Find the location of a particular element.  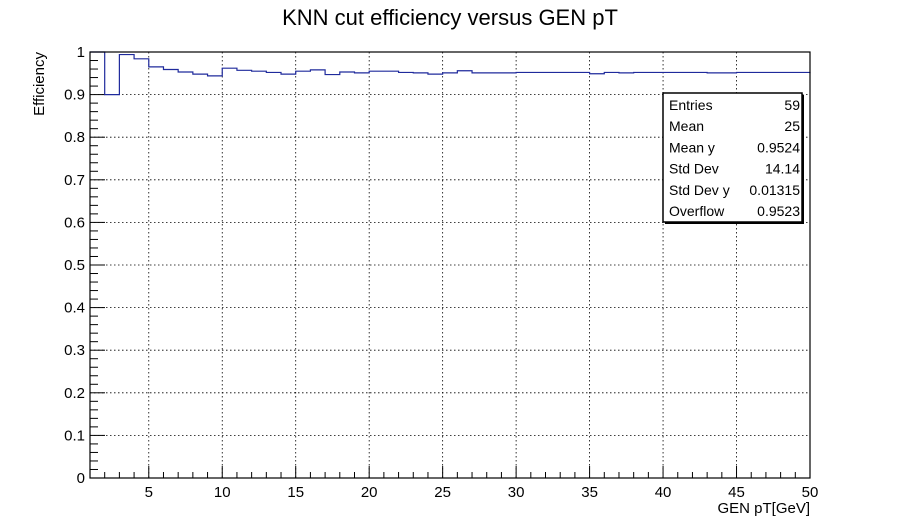

chart-title: KNN cut efficiency versus GEN pT is located at coordinates (450, 17).